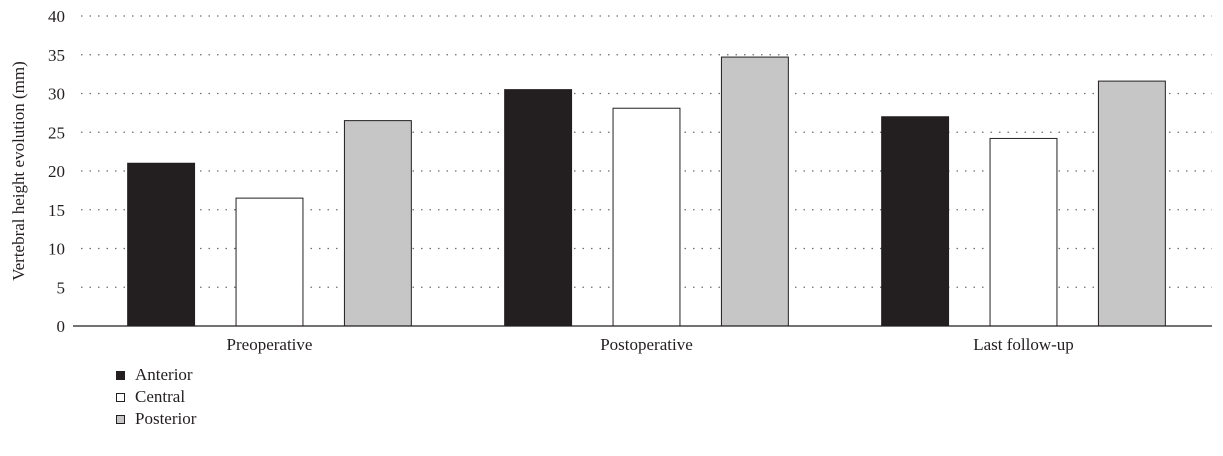  Describe the element at coordinates (18, 171) in the screenshot. I see `y-axis-title: Vertebral height evolution (mm)` at that location.